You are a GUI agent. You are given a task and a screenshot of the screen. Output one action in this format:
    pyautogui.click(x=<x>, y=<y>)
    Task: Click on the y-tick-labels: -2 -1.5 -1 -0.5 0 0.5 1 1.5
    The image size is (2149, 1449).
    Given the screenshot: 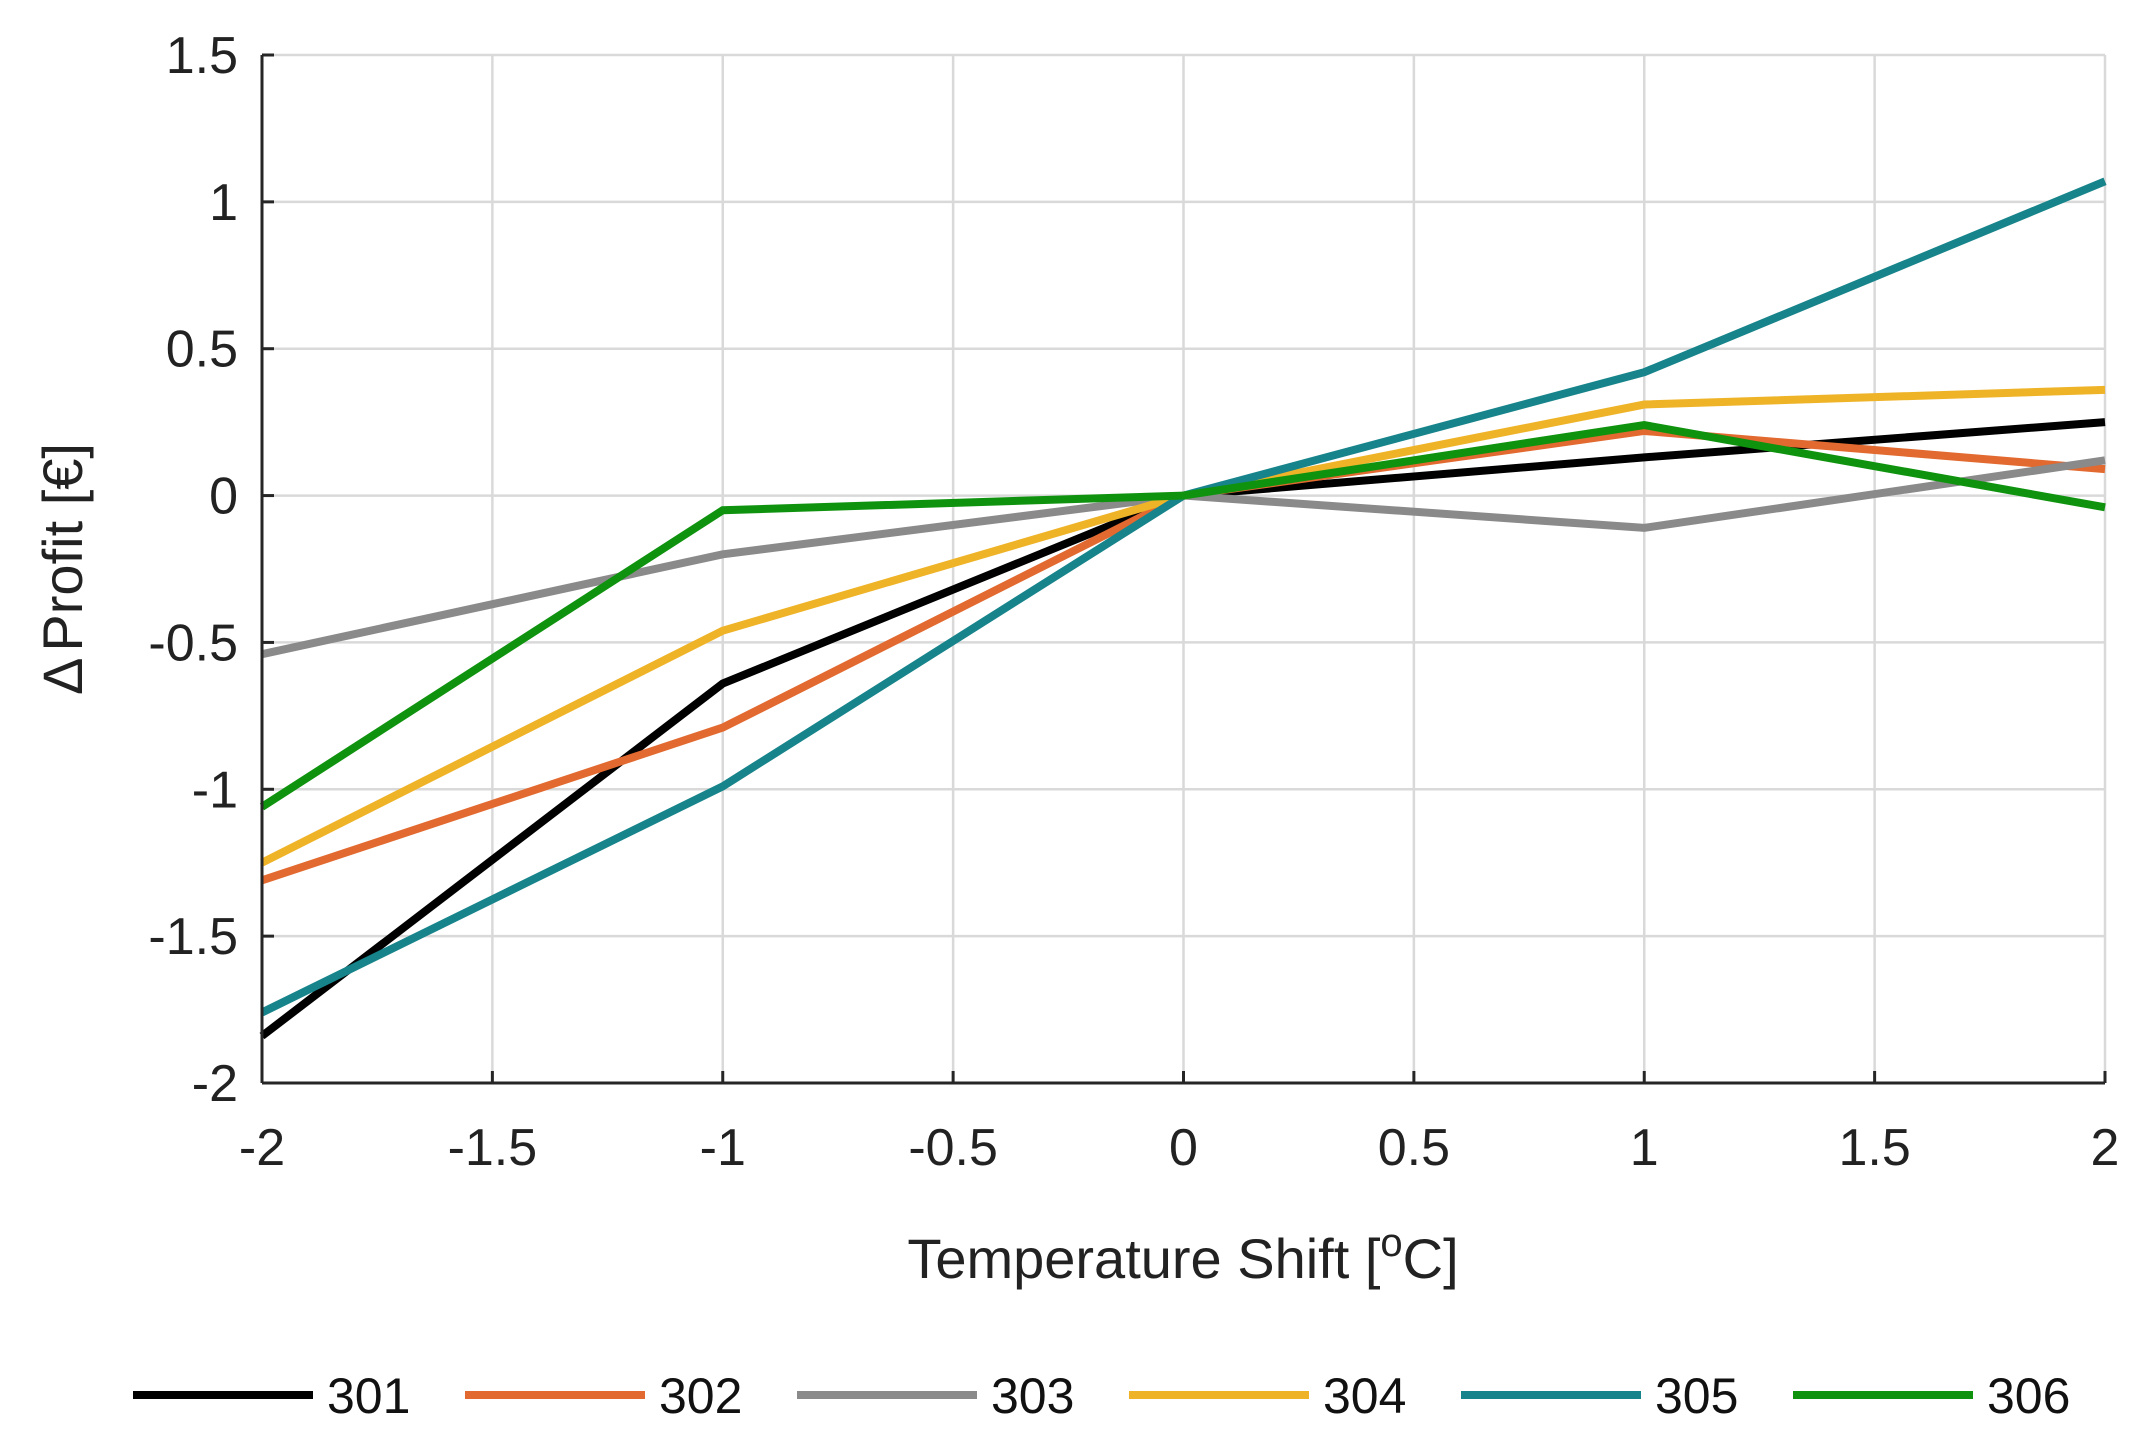 What is the action you would take?
    pyautogui.click(x=193, y=570)
    